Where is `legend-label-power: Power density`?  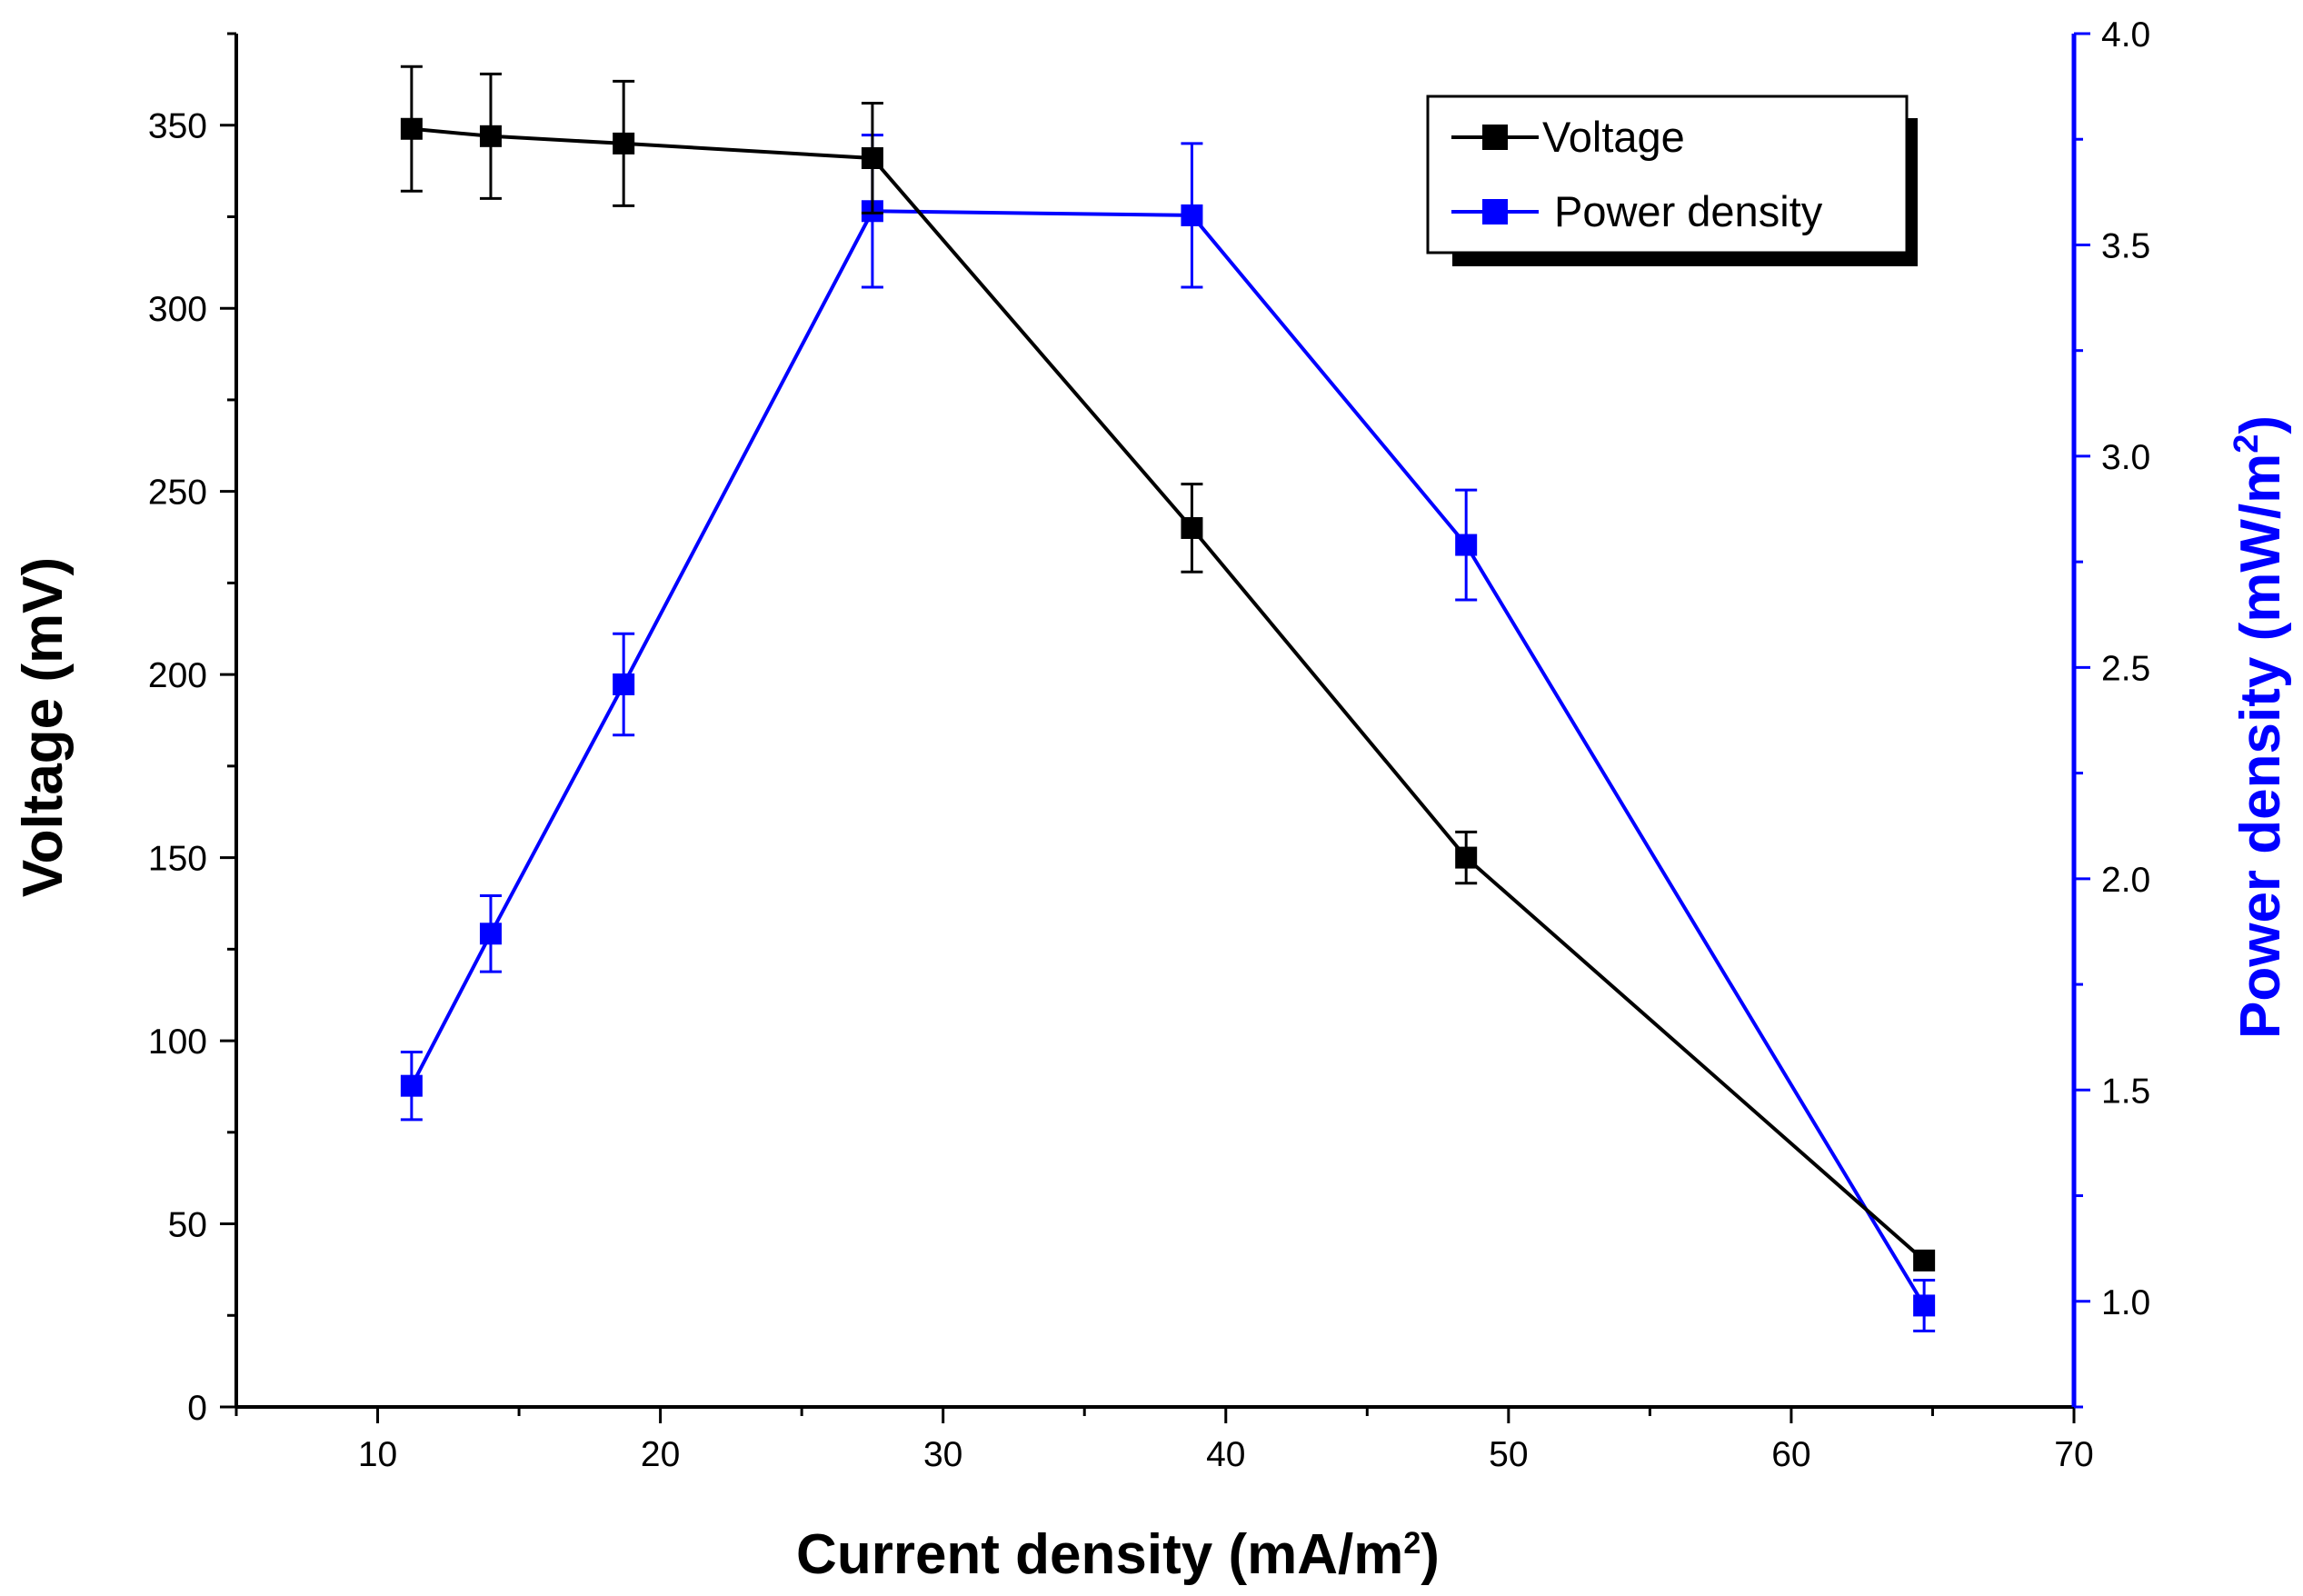
legend-label-power: Power density is located at coordinates (1688, 211).